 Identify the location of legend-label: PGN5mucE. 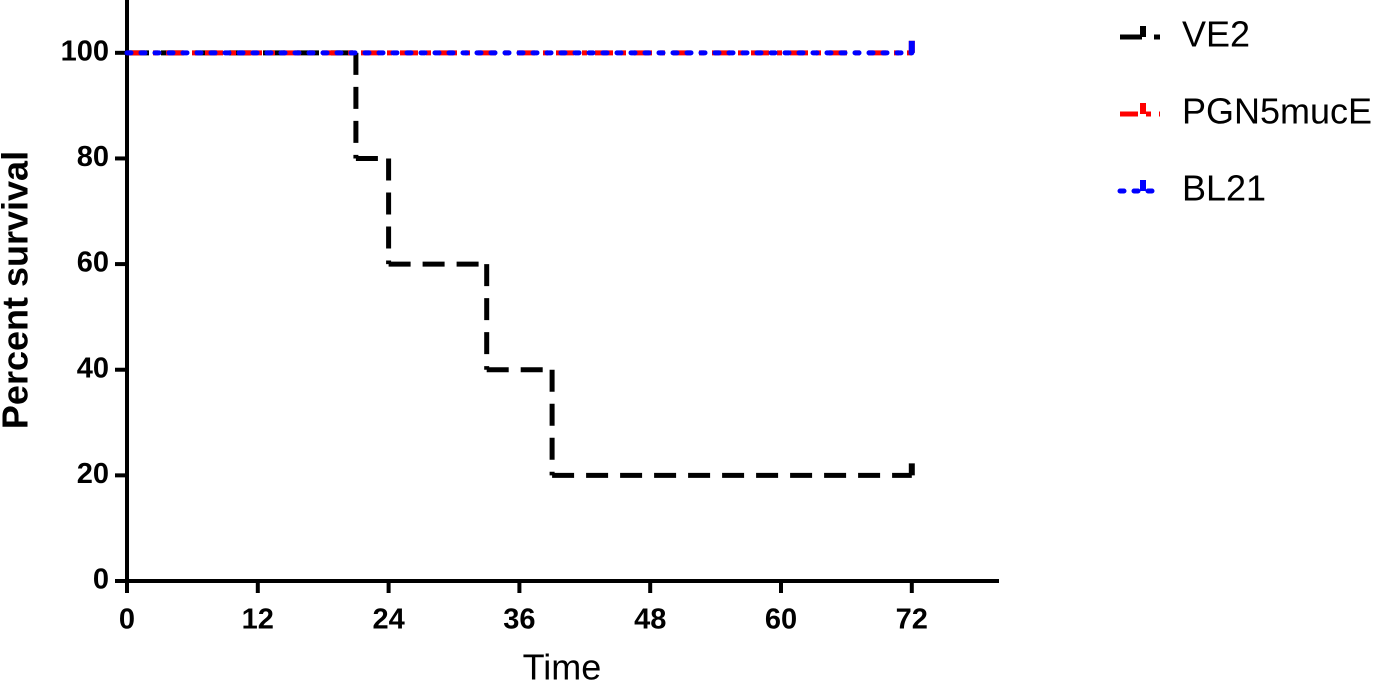
(1277, 111).